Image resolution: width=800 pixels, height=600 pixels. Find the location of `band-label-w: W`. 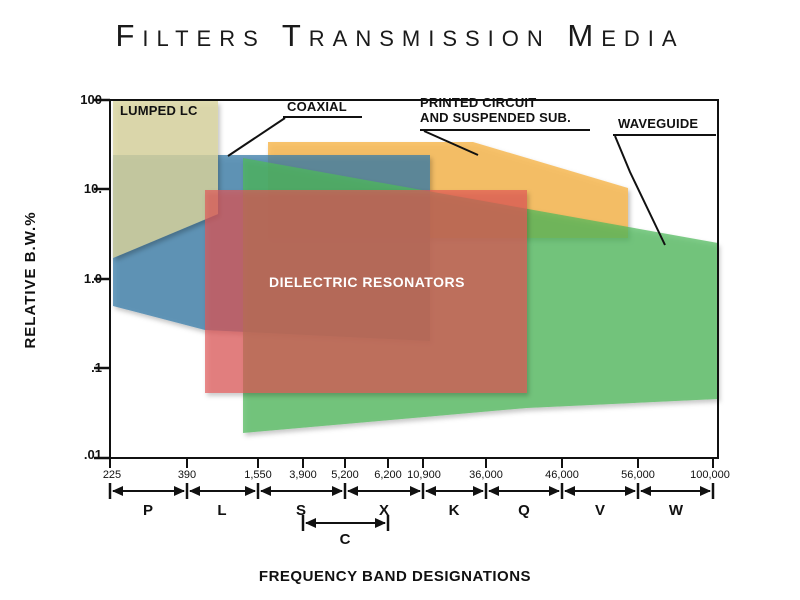

band-label-w: W is located at coordinates (676, 510).